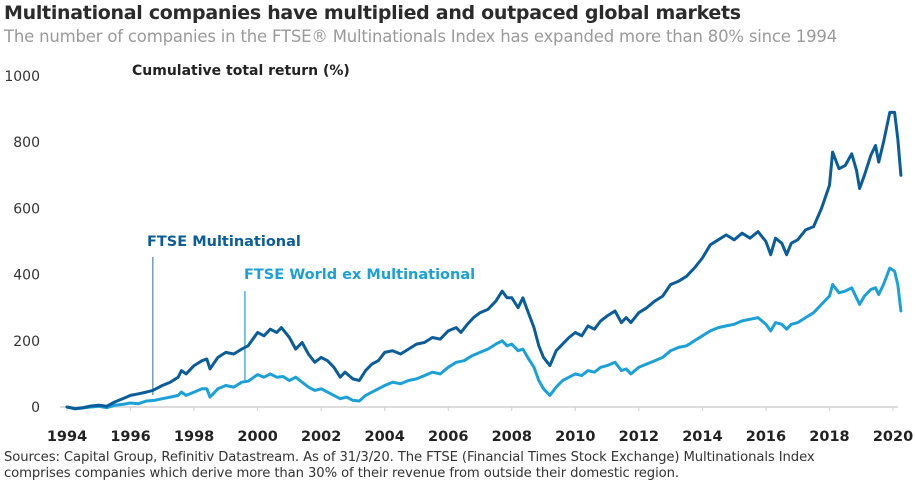 This screenshot has width=916, height=485. What do you see at coordinates (257, 437) in the screenshot?
I see `x-tick-label: 2000` at bounding box center [257, 437].